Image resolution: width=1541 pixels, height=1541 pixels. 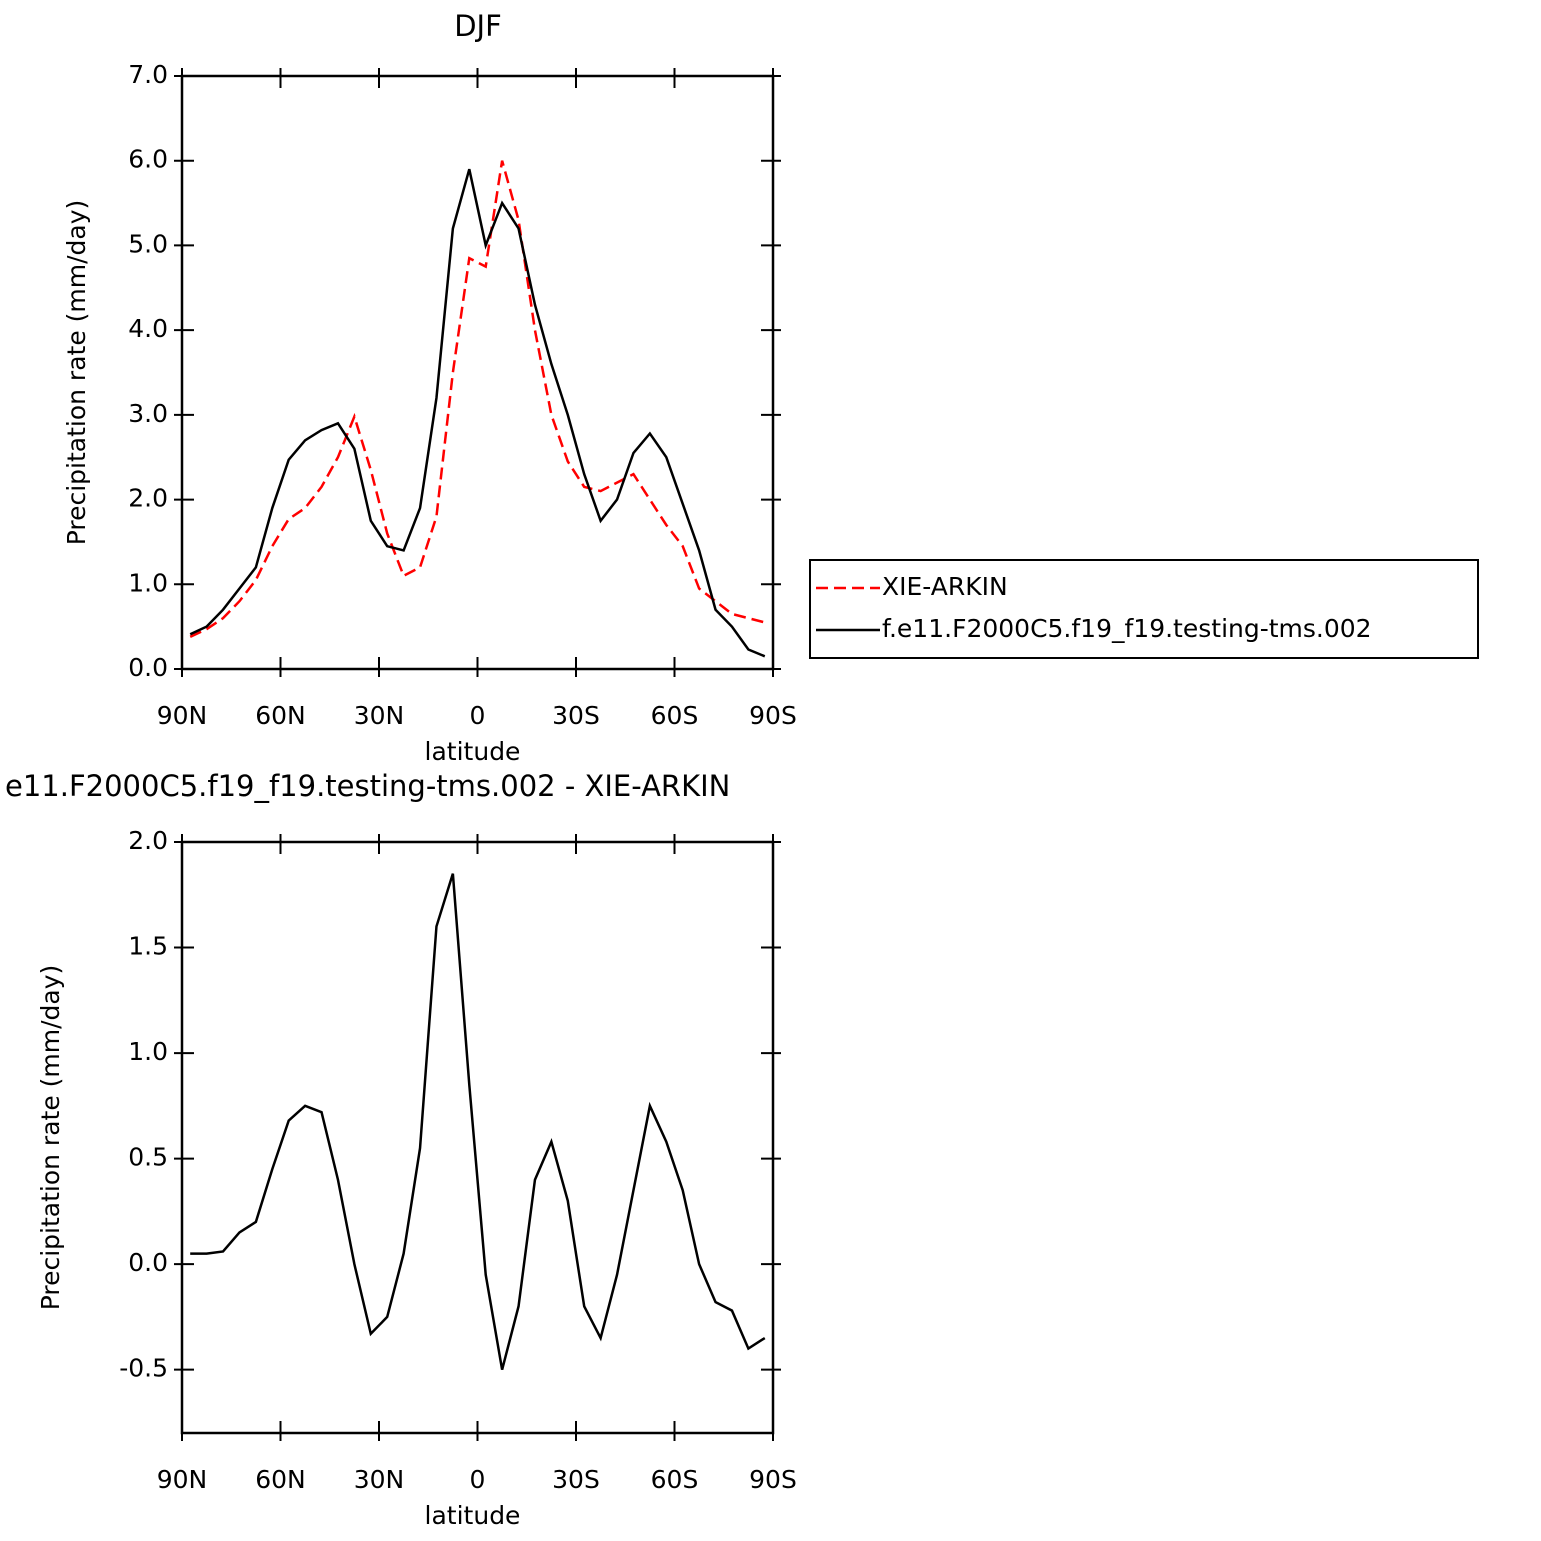 I want to click on y-tick-label: 4.0, so click(x=148, y=328).